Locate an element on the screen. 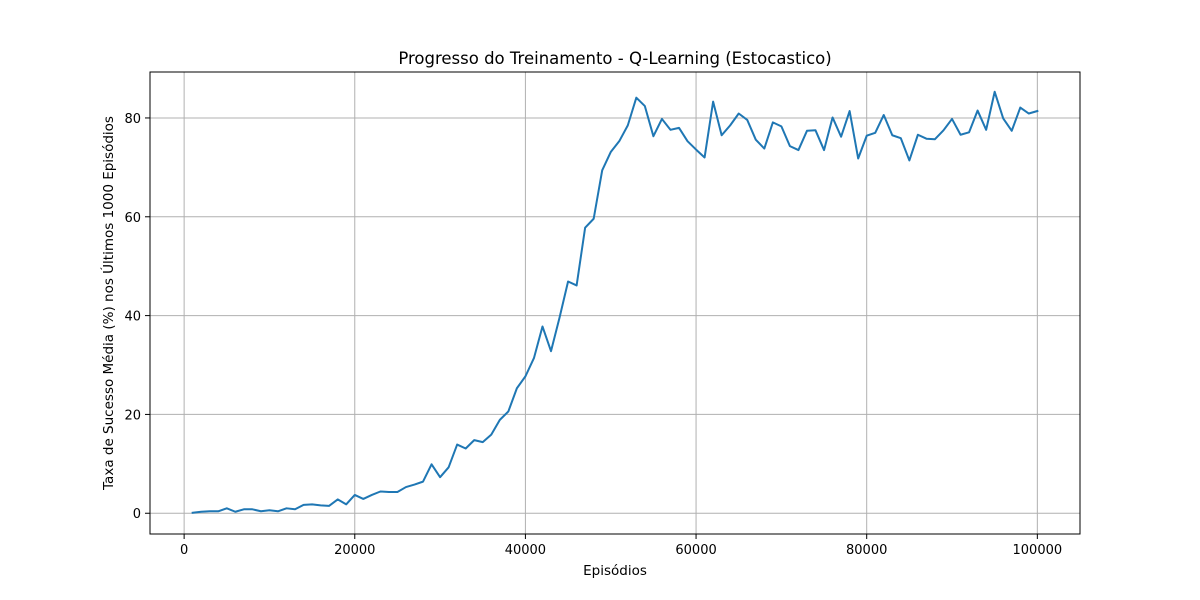 This screenshot has height=600, width=1200. y-tick-label: 80 is located at coordinates (132, 119).